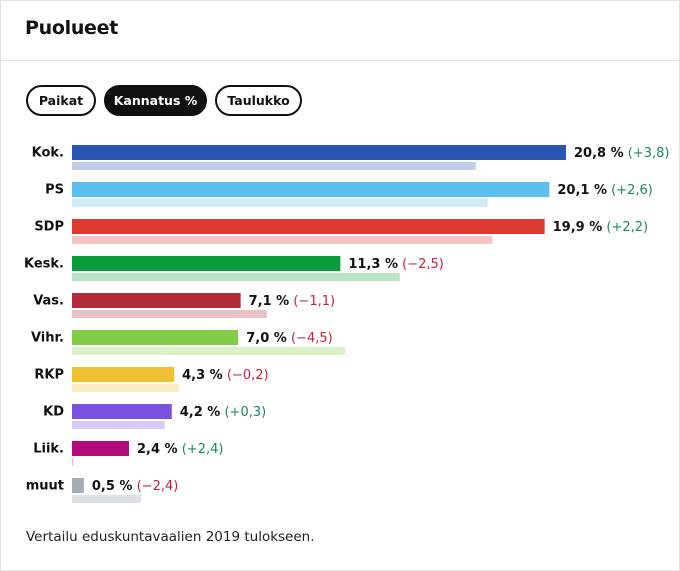  Describe the element at coordinates (630, 190) in the screenshot. I see `change-text: (+2,6)` at that location.